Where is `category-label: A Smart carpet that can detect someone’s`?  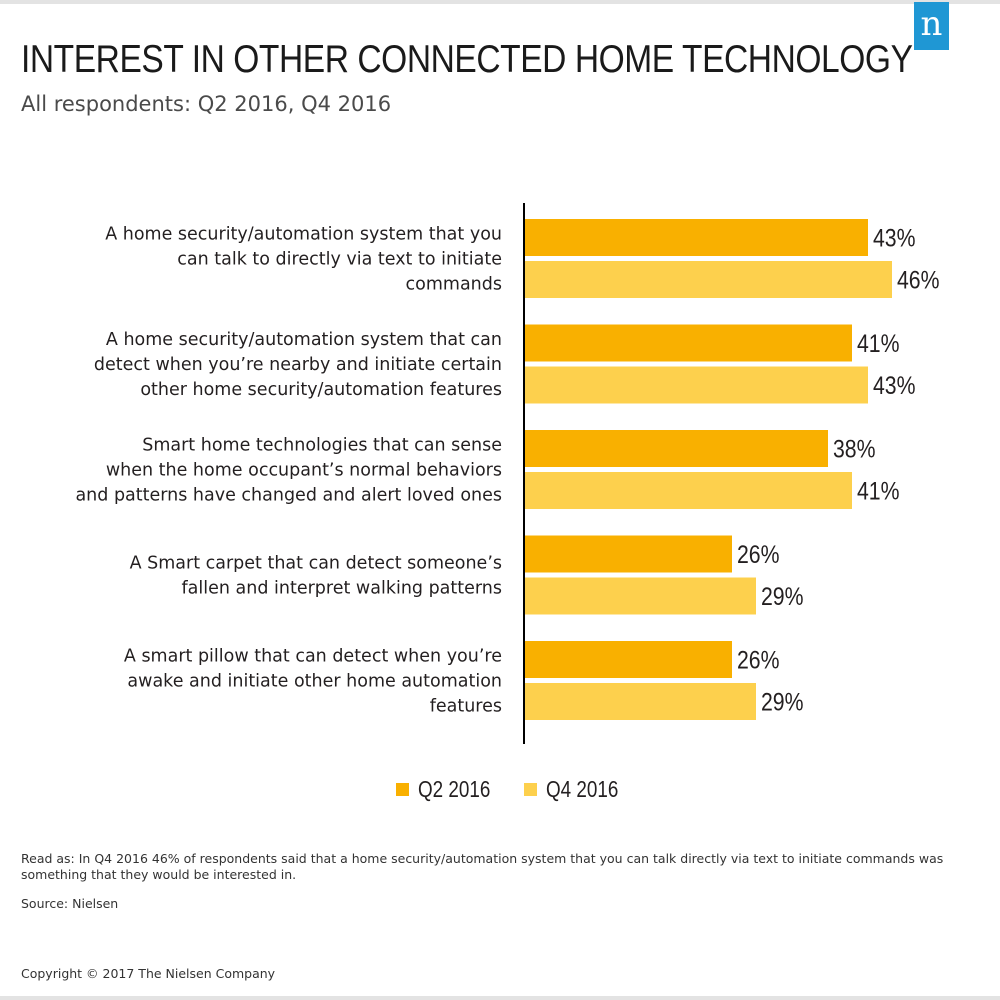 category-label: A Smart carpet that can detect someone’s is located at coordinates (316, 564).